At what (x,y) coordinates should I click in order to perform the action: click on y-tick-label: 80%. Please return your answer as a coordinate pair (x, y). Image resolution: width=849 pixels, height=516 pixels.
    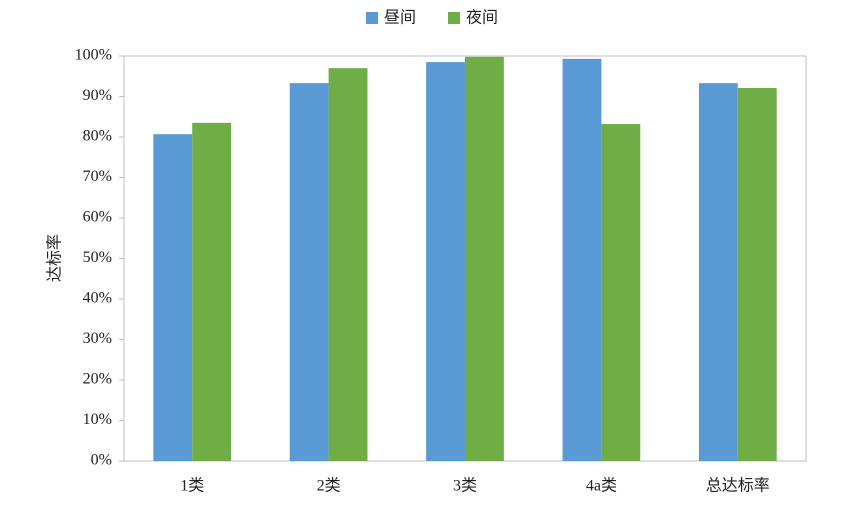
    Looking at the image, I should click on (97, 136).